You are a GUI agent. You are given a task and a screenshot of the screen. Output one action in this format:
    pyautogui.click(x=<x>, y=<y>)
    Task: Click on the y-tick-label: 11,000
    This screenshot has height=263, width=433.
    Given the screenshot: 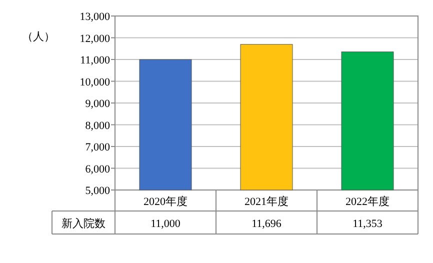 What is the action you would take?
    pyautogui.click(x=95, y=60)
    